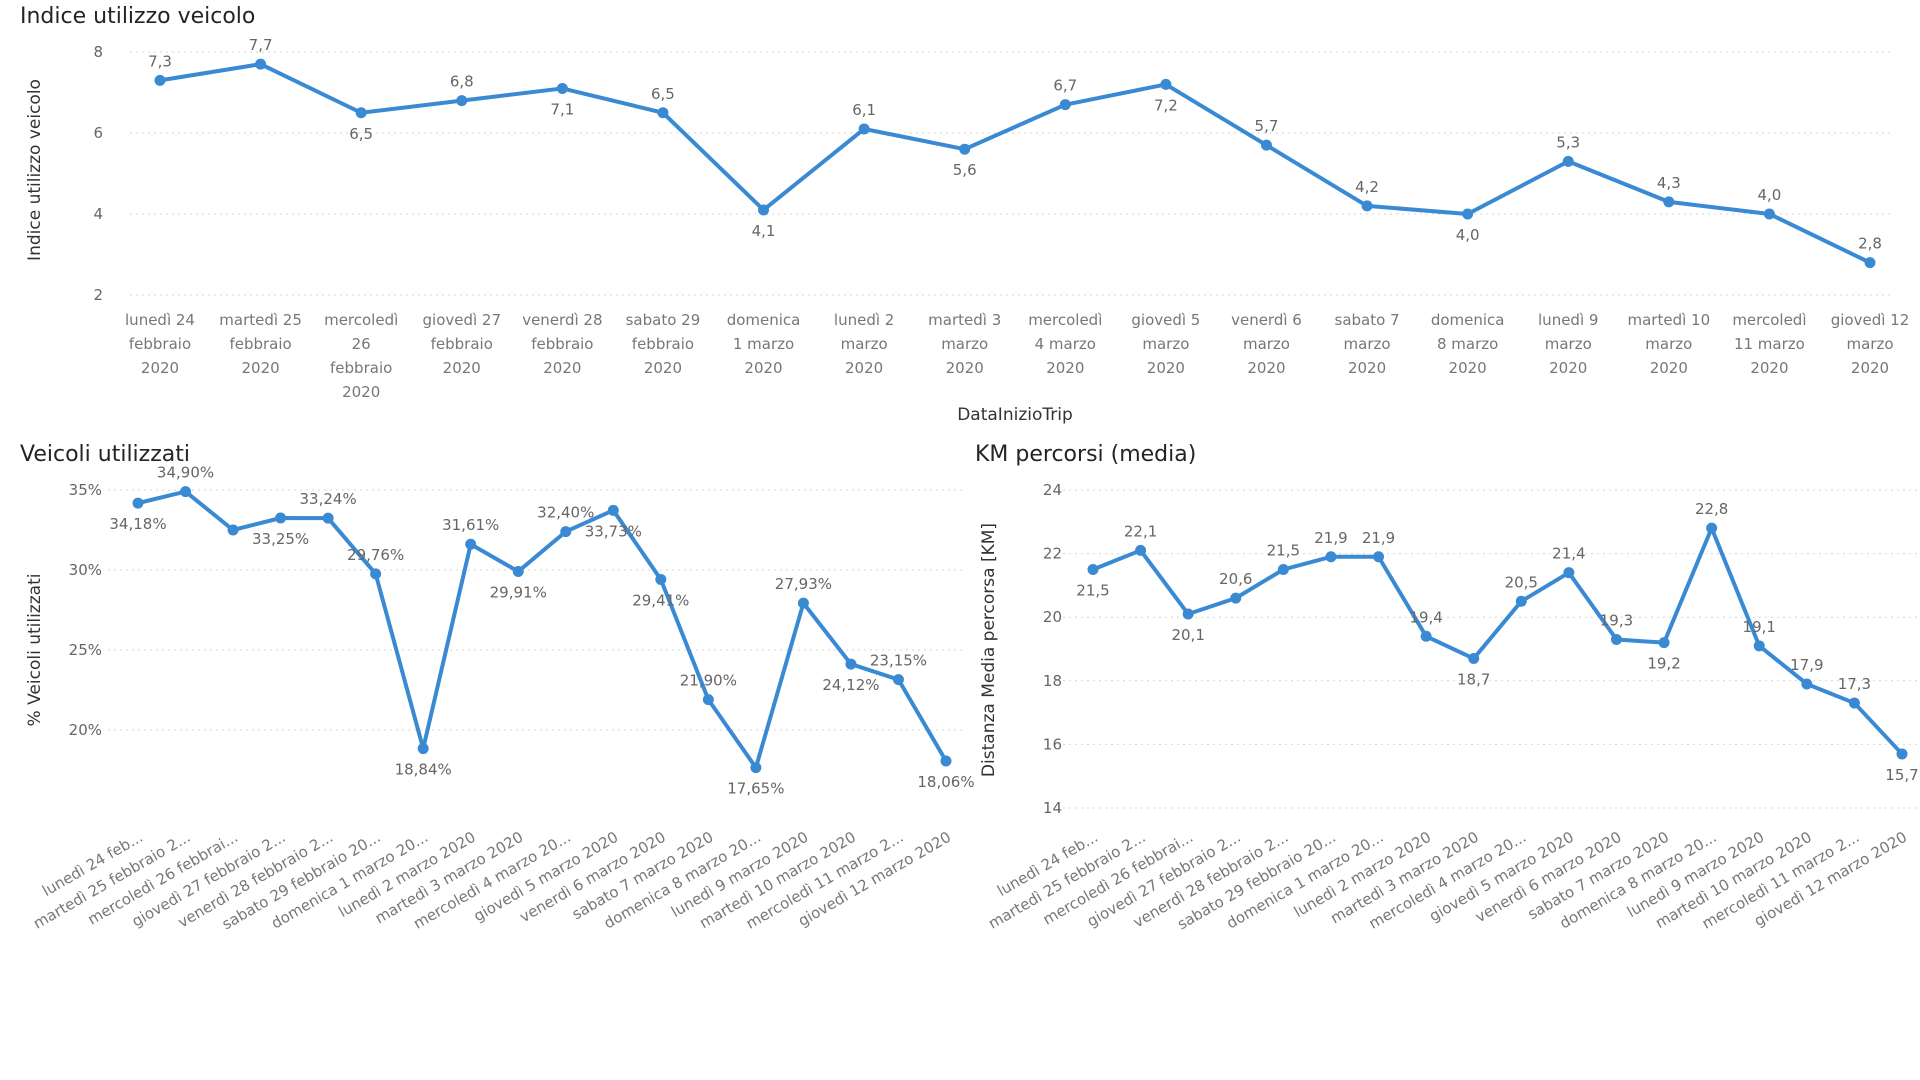  What do you see at coordinates (1663, 664) in the screenshot?
I see `data-label: 19,2` at bounding box center [1663, 664].